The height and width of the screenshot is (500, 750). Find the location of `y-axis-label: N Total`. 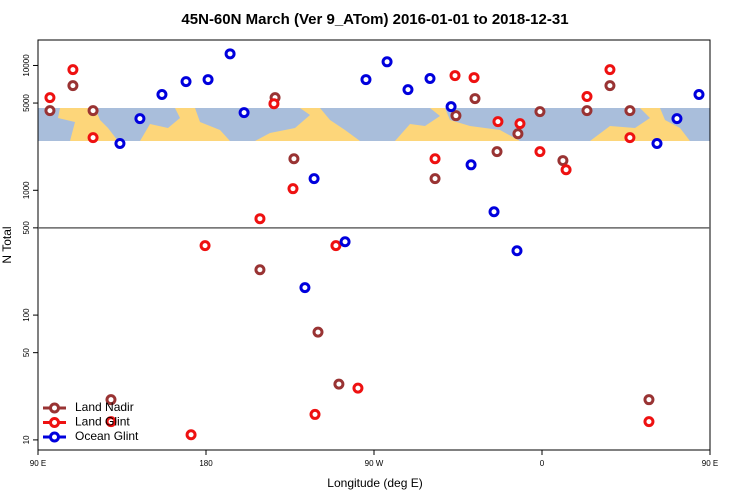

y-axis-label: N Total is located at coordinates (7, 244).